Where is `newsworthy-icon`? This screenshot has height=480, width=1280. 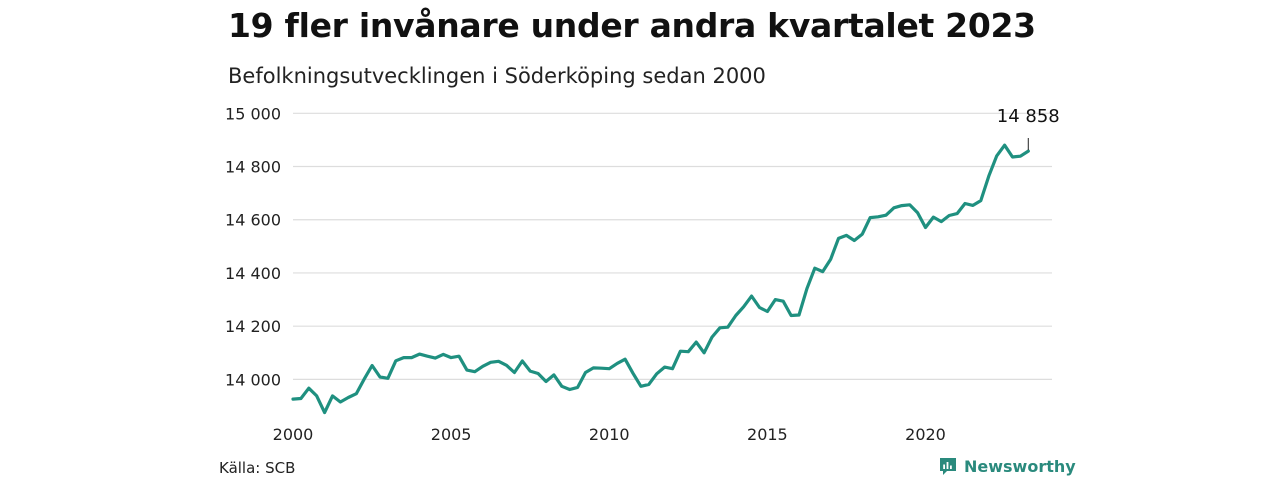
newsworthy-icon is located at coordinates (948, 466).